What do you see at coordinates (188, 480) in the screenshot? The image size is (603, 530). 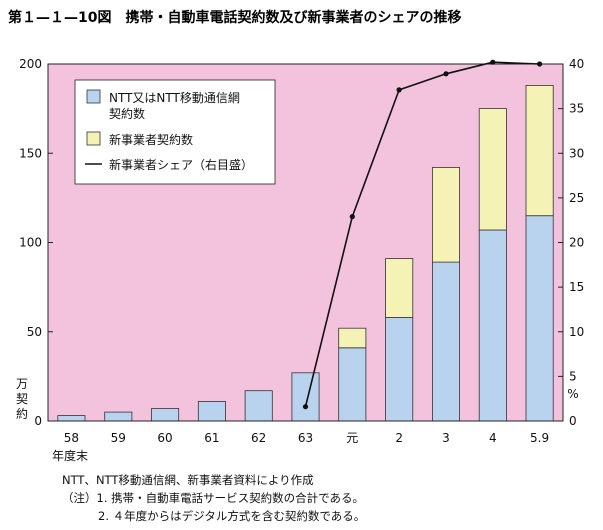 I see `source-note: NTT、NTT移動通信網、新事業者資料により作成` at bounding box center [188, 480].